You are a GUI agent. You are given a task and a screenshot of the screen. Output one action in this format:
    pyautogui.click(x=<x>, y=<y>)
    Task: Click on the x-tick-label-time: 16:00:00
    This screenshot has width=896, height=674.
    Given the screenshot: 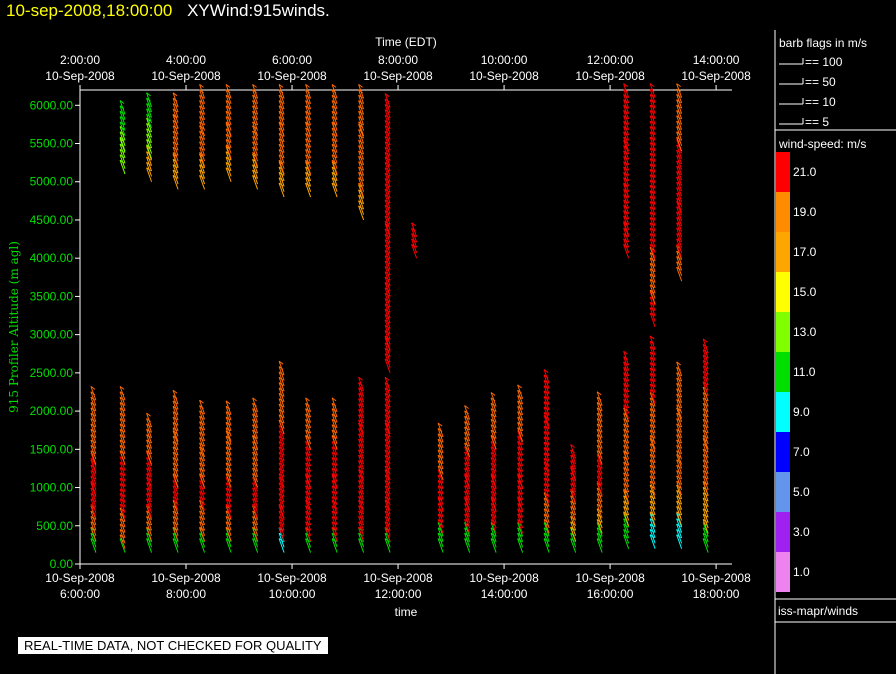 What is the action you would take?
    pyautogui.click(x=610, y=594)
    